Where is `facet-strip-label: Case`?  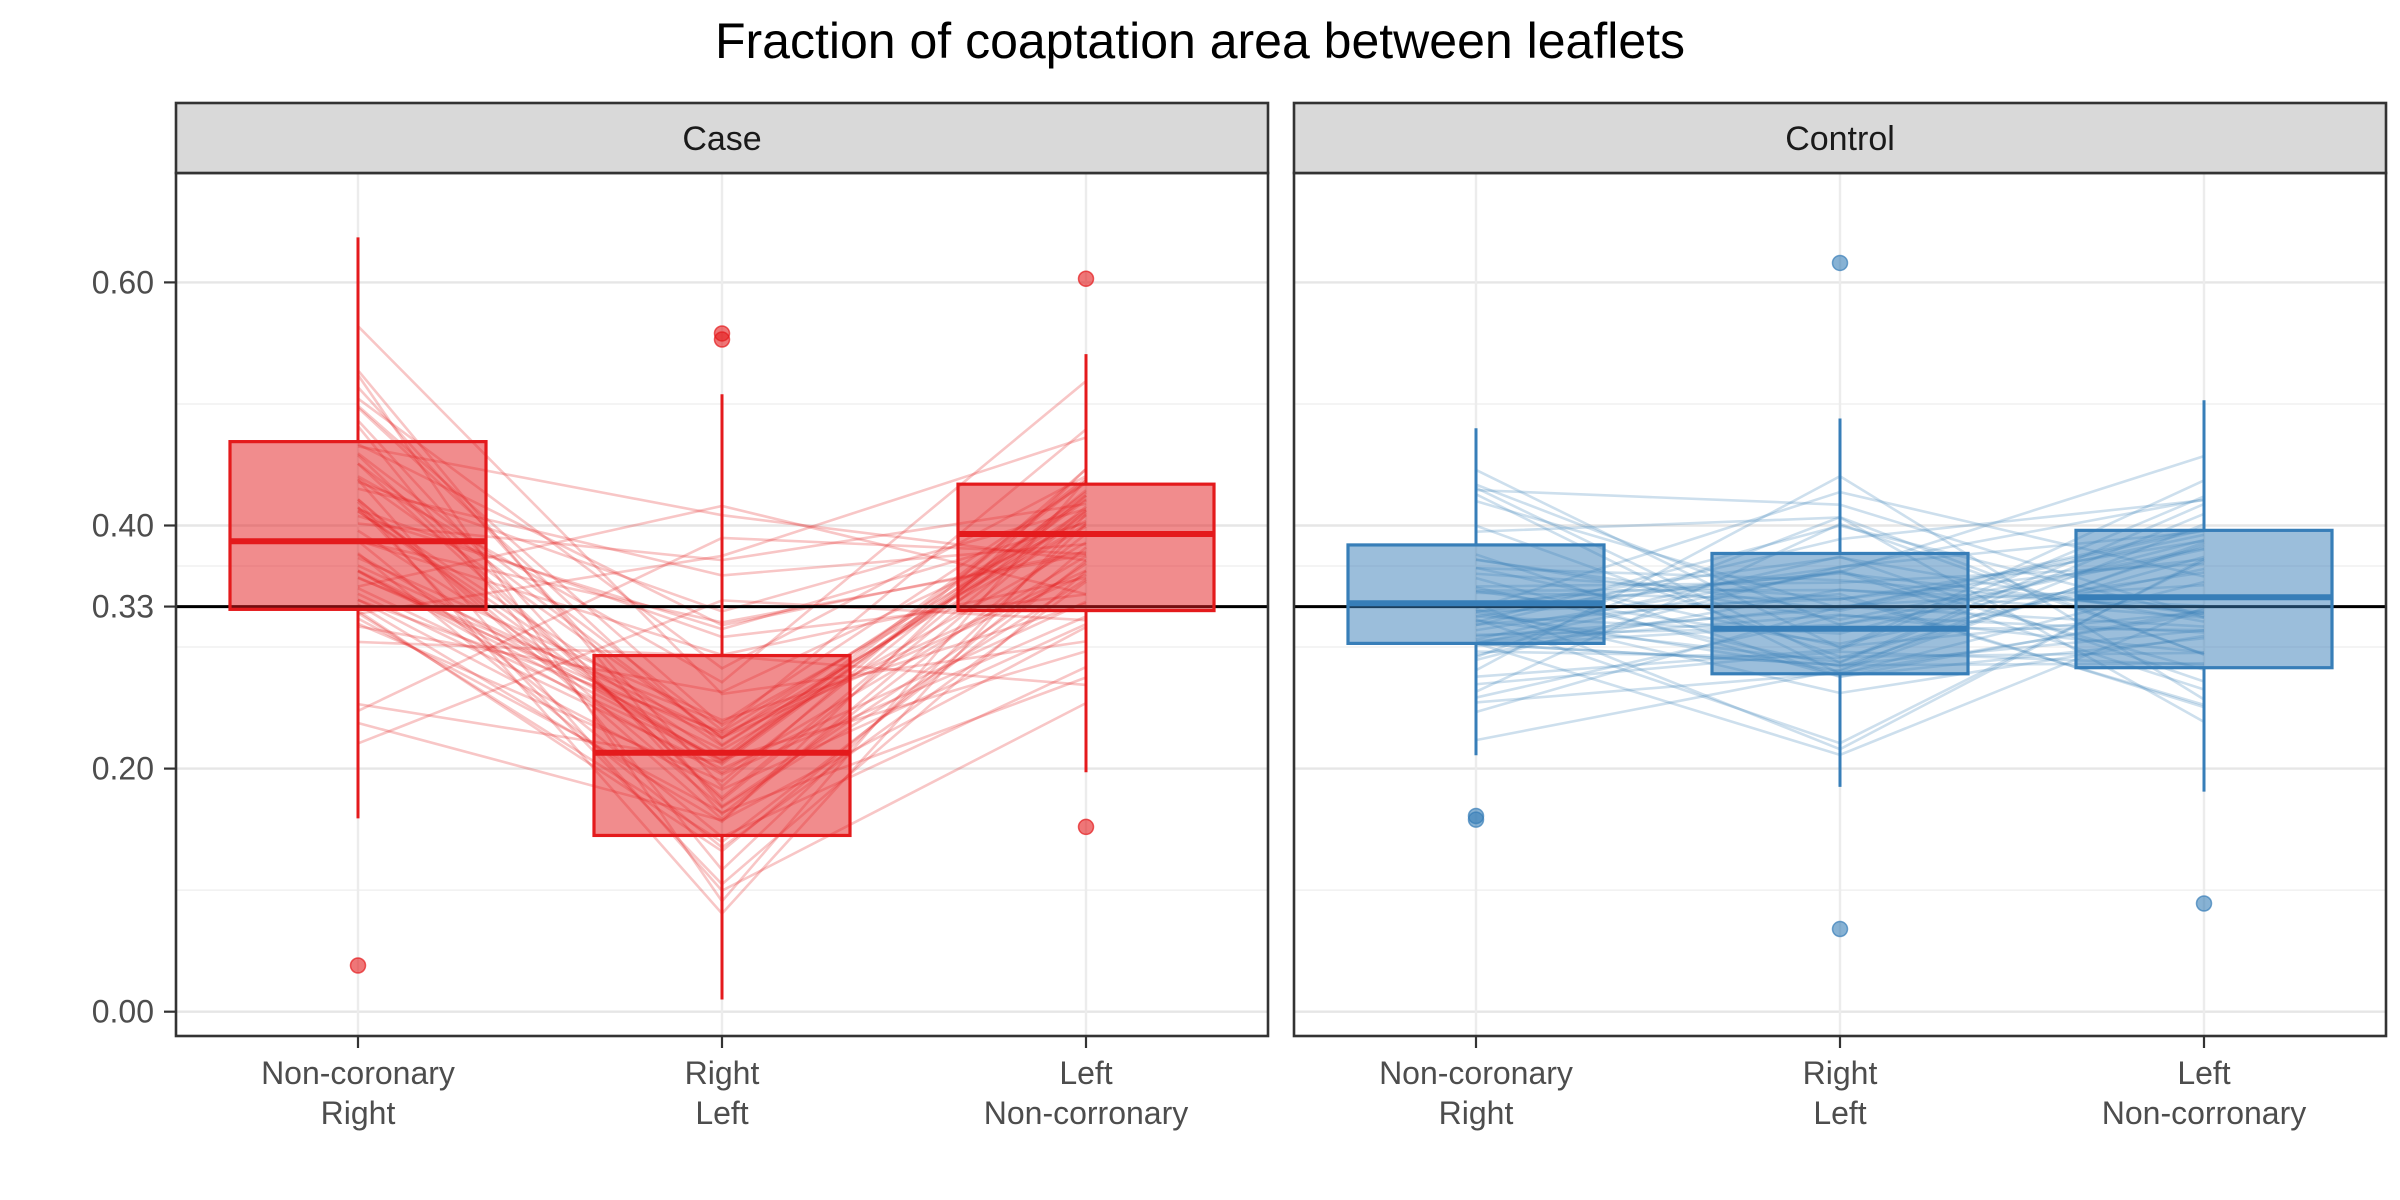 facet-strip-label: Case is located at coordinates (721, 139).